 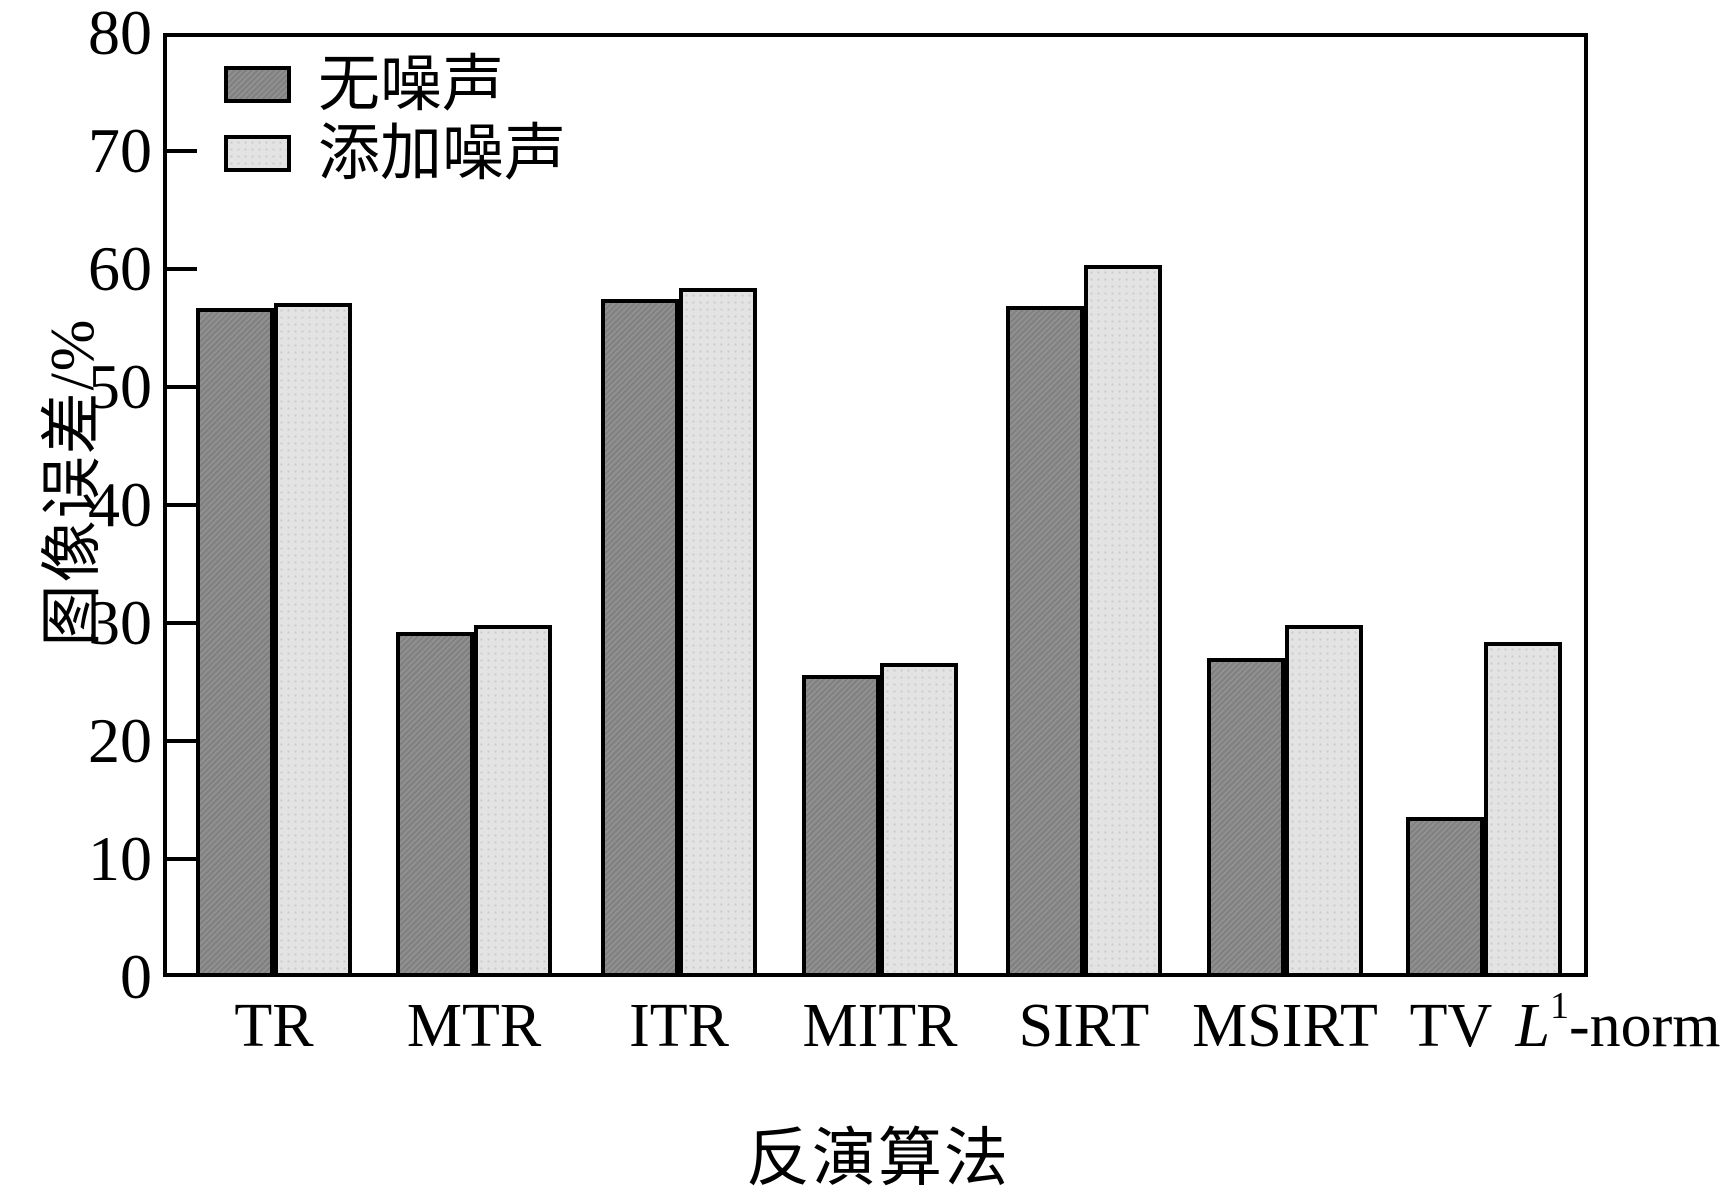 I want to click on bar-TV-no-noise, so click(x=1445, y=896).